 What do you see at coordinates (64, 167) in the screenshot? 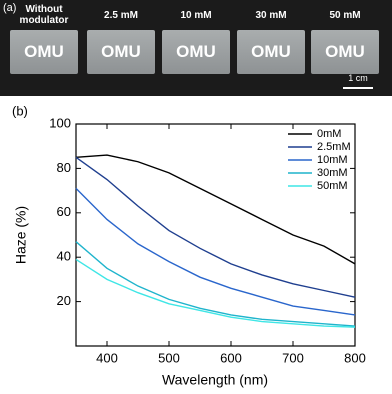
I see `y-tick-label: 80` at bounding box center [64, 167].